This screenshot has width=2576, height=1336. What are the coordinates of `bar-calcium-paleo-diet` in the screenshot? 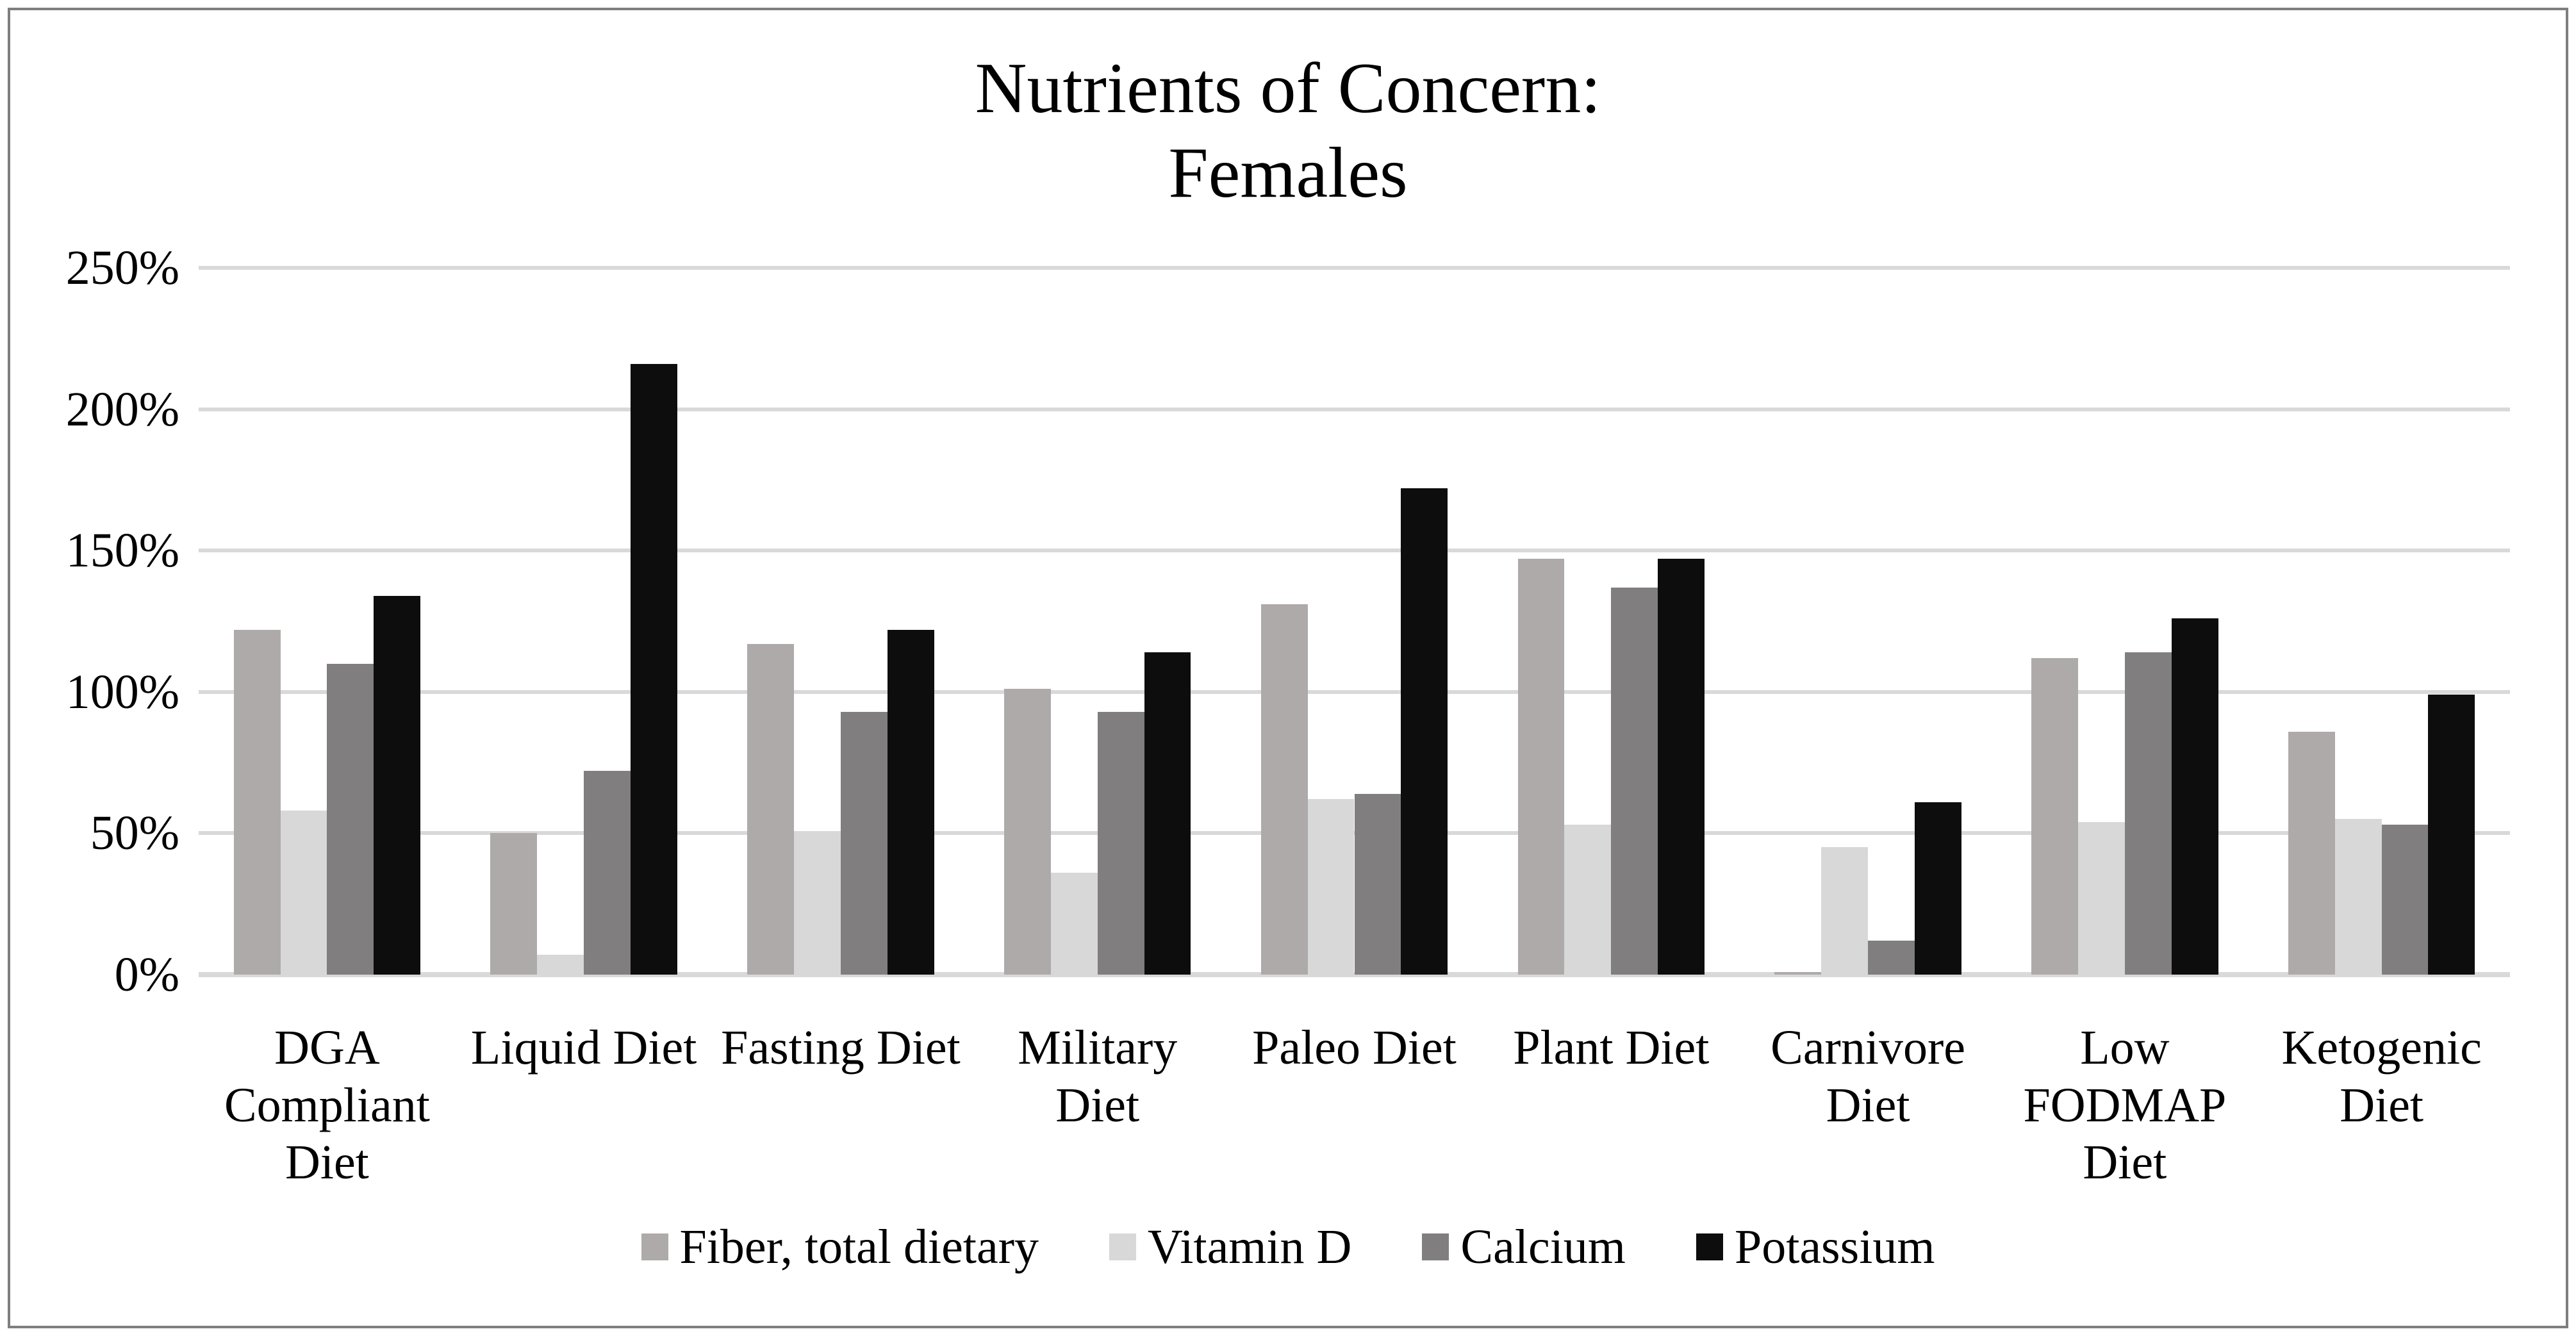 It's located at (1377, 884).